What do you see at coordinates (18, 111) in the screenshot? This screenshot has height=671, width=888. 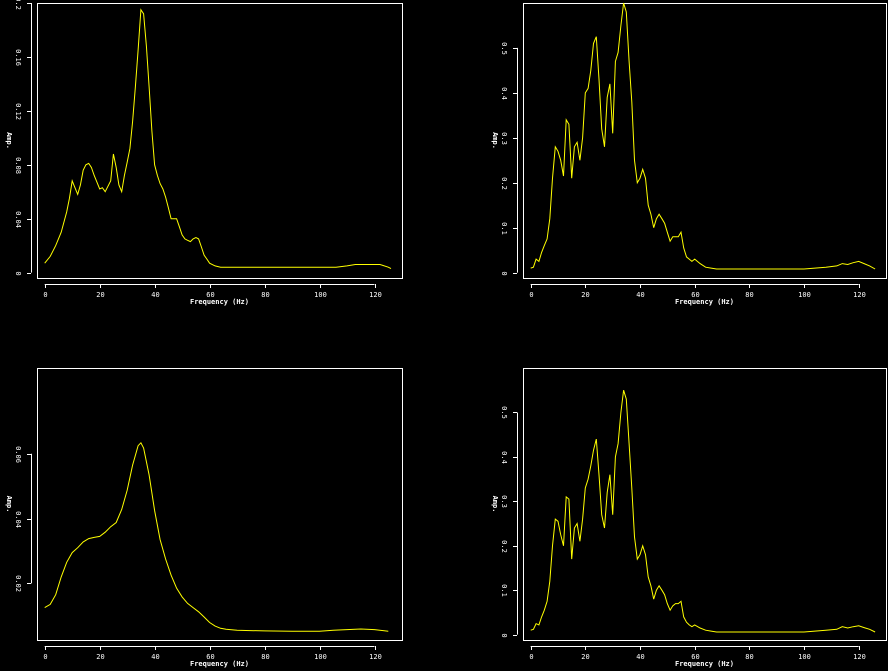 I see `y-tick-label: 0.12` at bounding box center [18, 111].